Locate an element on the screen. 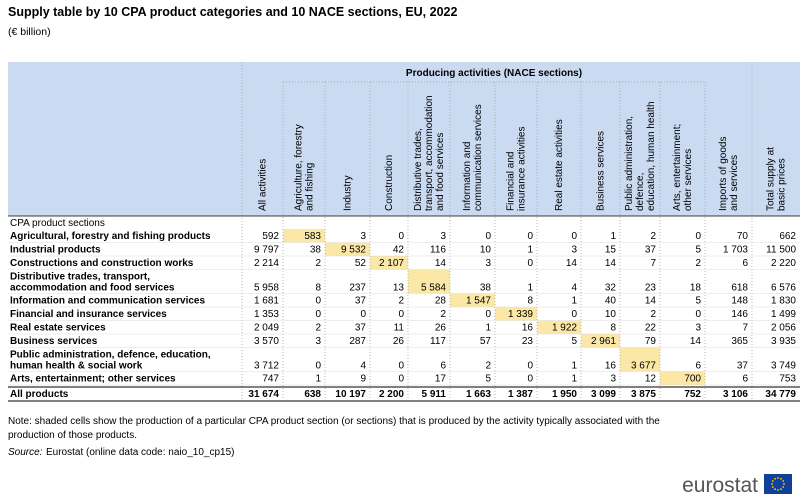 The height and width of the screenshot is (500, 800). total-cell: 1 387 is located at coordinates (520, 394).